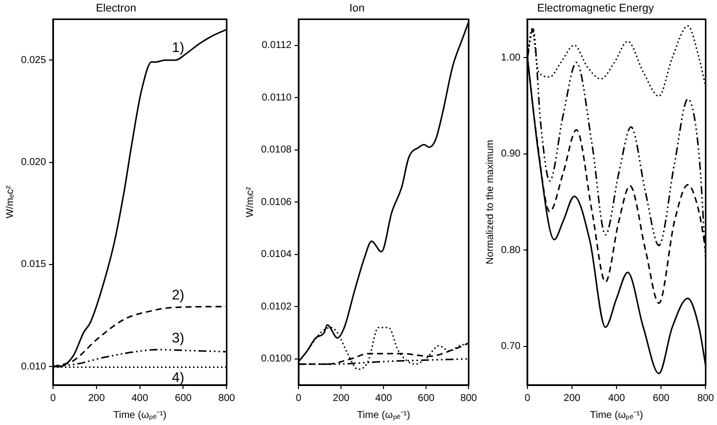  Describe the element at coordinates (178, 46) in the screenshot. I see `series-label: 1)` at that location.